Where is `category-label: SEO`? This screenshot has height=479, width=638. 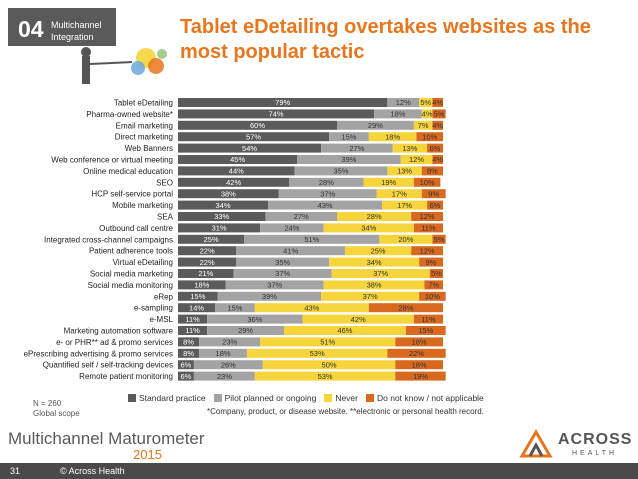 category-label: SEO is located at coordinates (164, 182).